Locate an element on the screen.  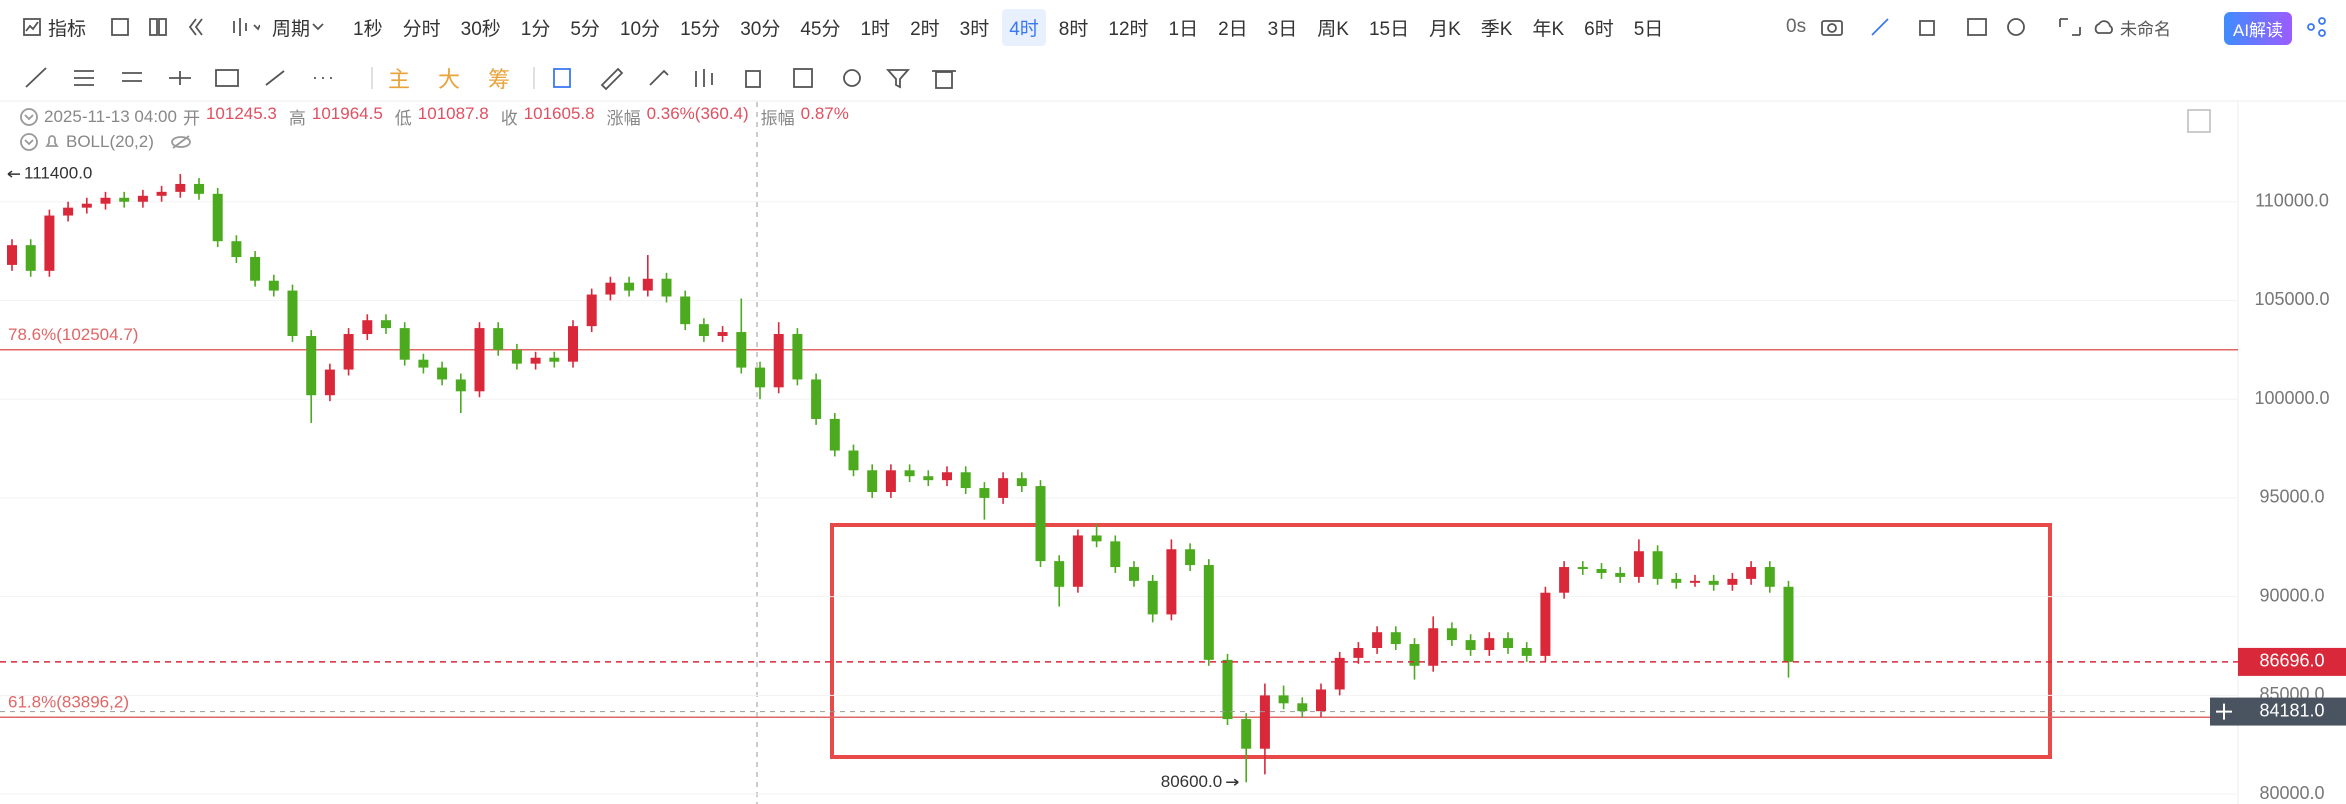
interval-button: 30分 is located at coordinates (760, 29).